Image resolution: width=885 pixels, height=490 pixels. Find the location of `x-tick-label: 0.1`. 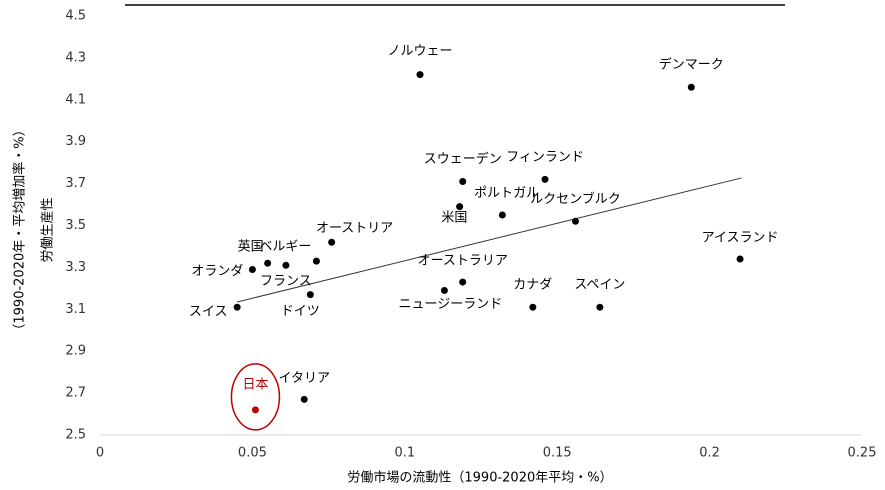

x-tick-label: 0.1 is located at coordinates (404, 453).